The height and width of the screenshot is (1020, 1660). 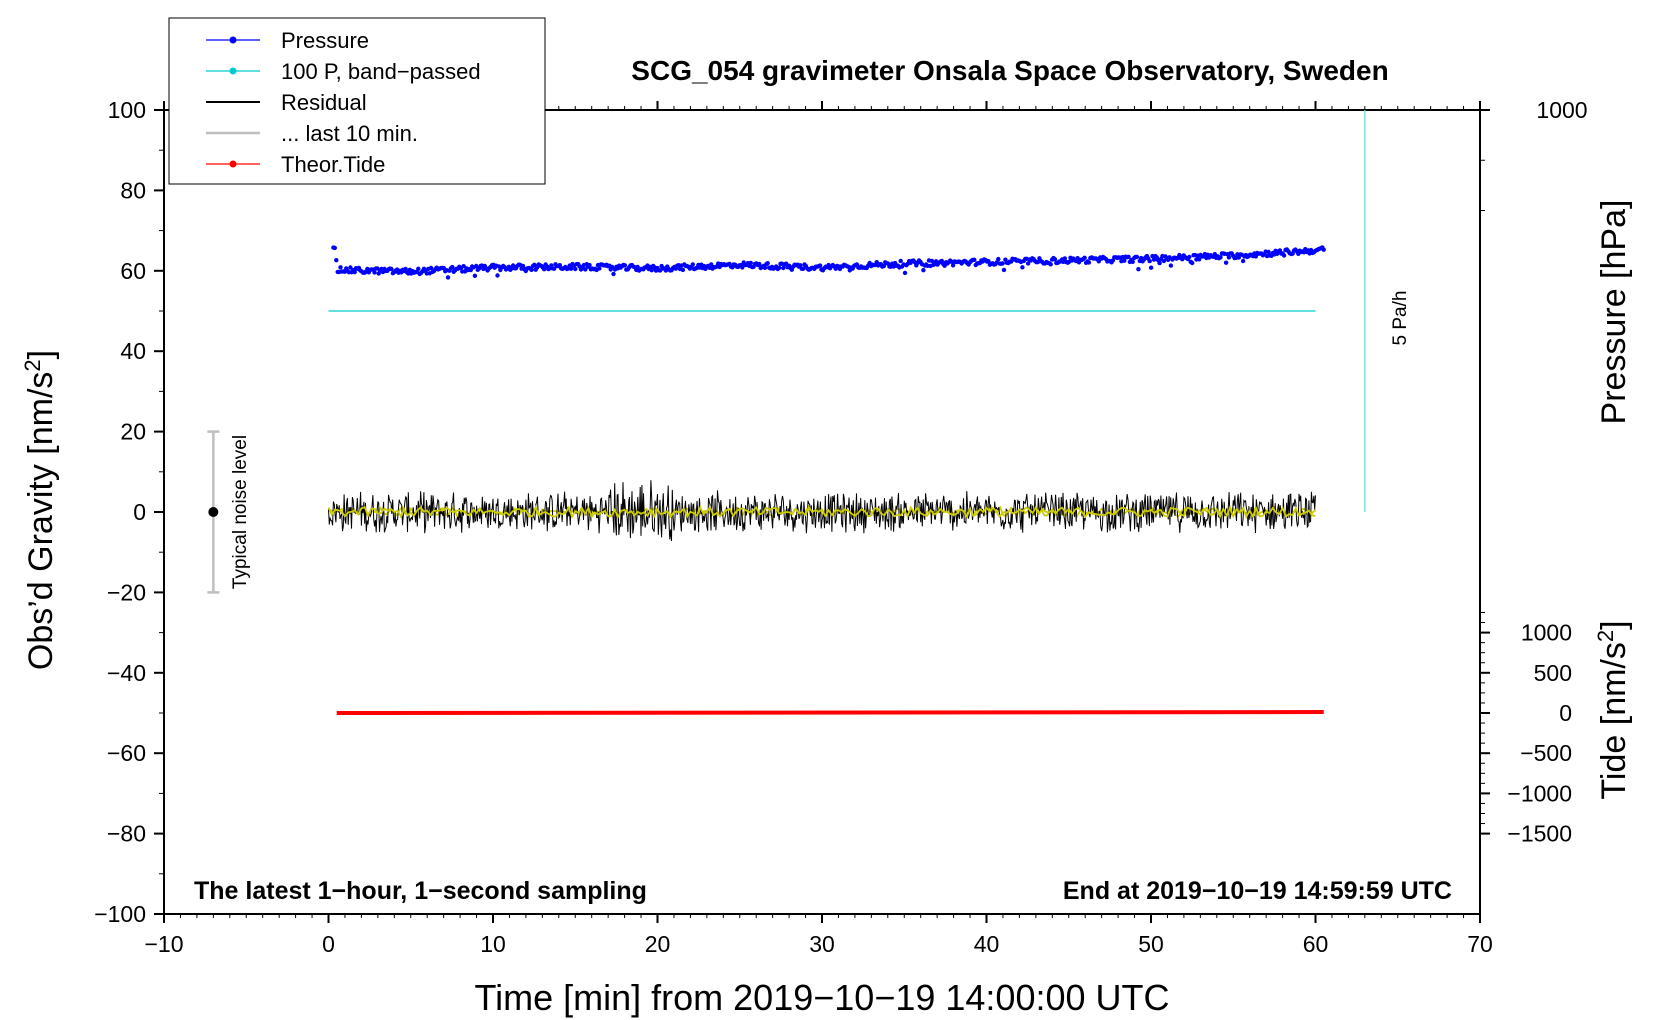 What do you see at coordinates (328, 944) in the screenshot?
I see `x-tick-label: 0` at bounding box center [328, 944].